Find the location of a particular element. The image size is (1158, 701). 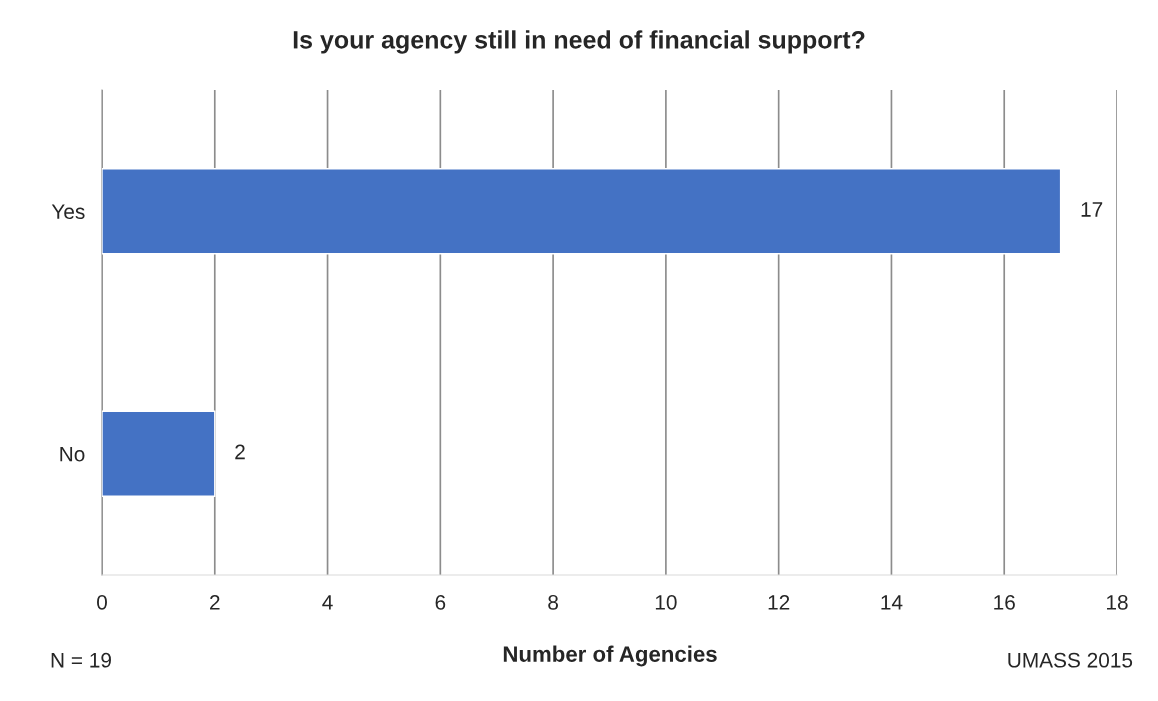

data-label: 2 is located at coordinates (240, 452).